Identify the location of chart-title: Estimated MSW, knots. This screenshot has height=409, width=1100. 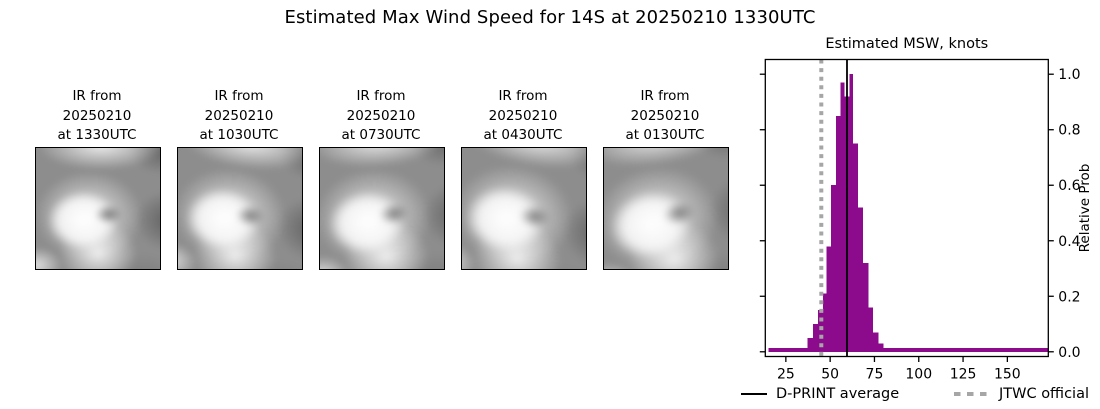
(906, 44).